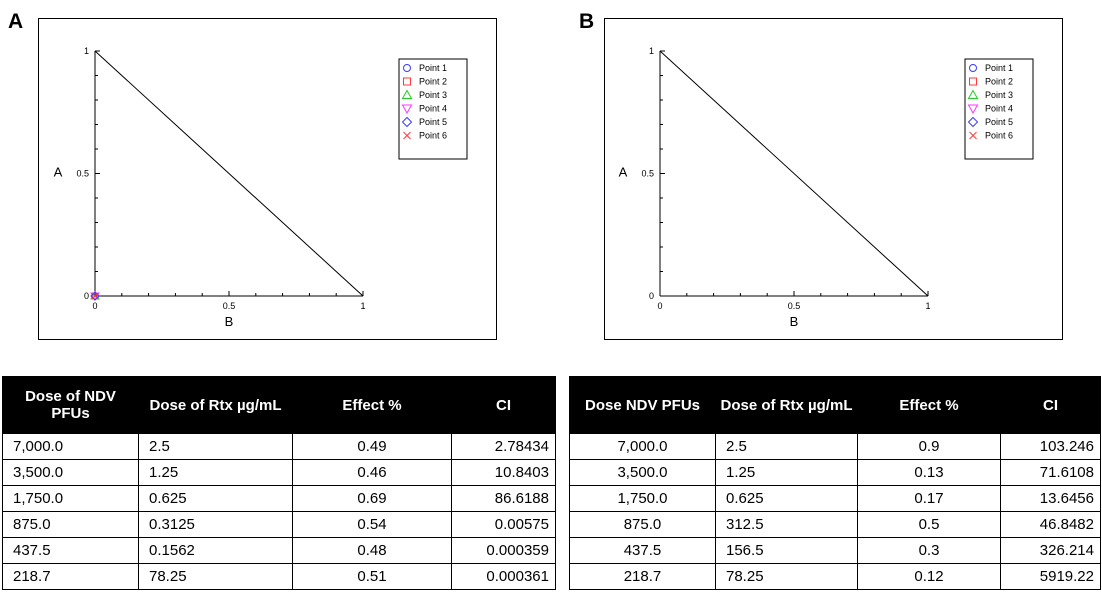 The image size is (1102, 599). I want to click on table-cell: 0.3, so click(929, 550).